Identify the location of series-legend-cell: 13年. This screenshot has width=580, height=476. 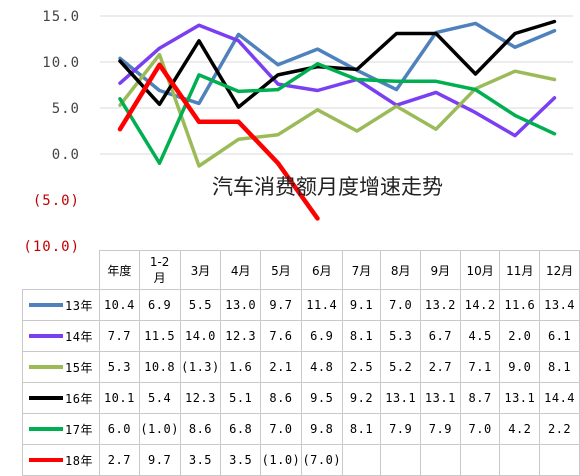
(61, 305).